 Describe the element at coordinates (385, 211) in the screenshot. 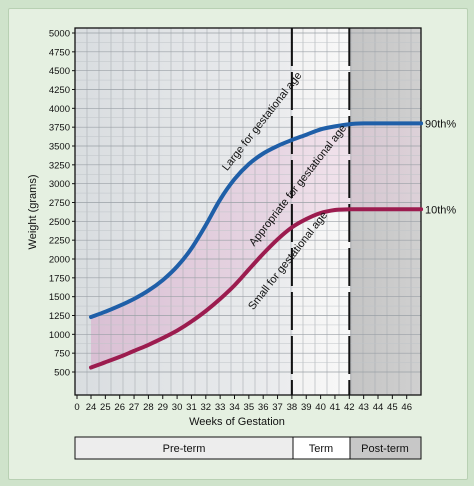

I see `postterm-region` at that location.